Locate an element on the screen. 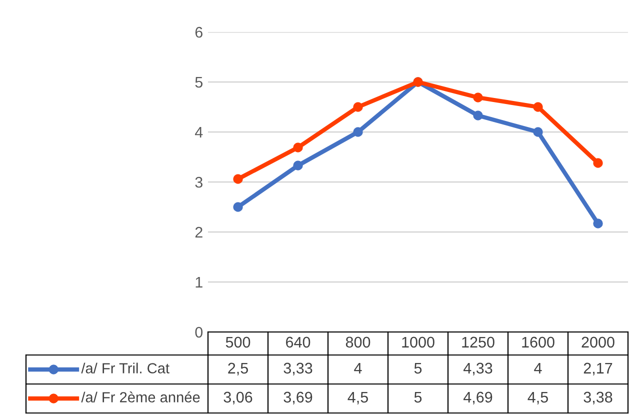  data-label: 2,5 is located at coordinates (238, 369).